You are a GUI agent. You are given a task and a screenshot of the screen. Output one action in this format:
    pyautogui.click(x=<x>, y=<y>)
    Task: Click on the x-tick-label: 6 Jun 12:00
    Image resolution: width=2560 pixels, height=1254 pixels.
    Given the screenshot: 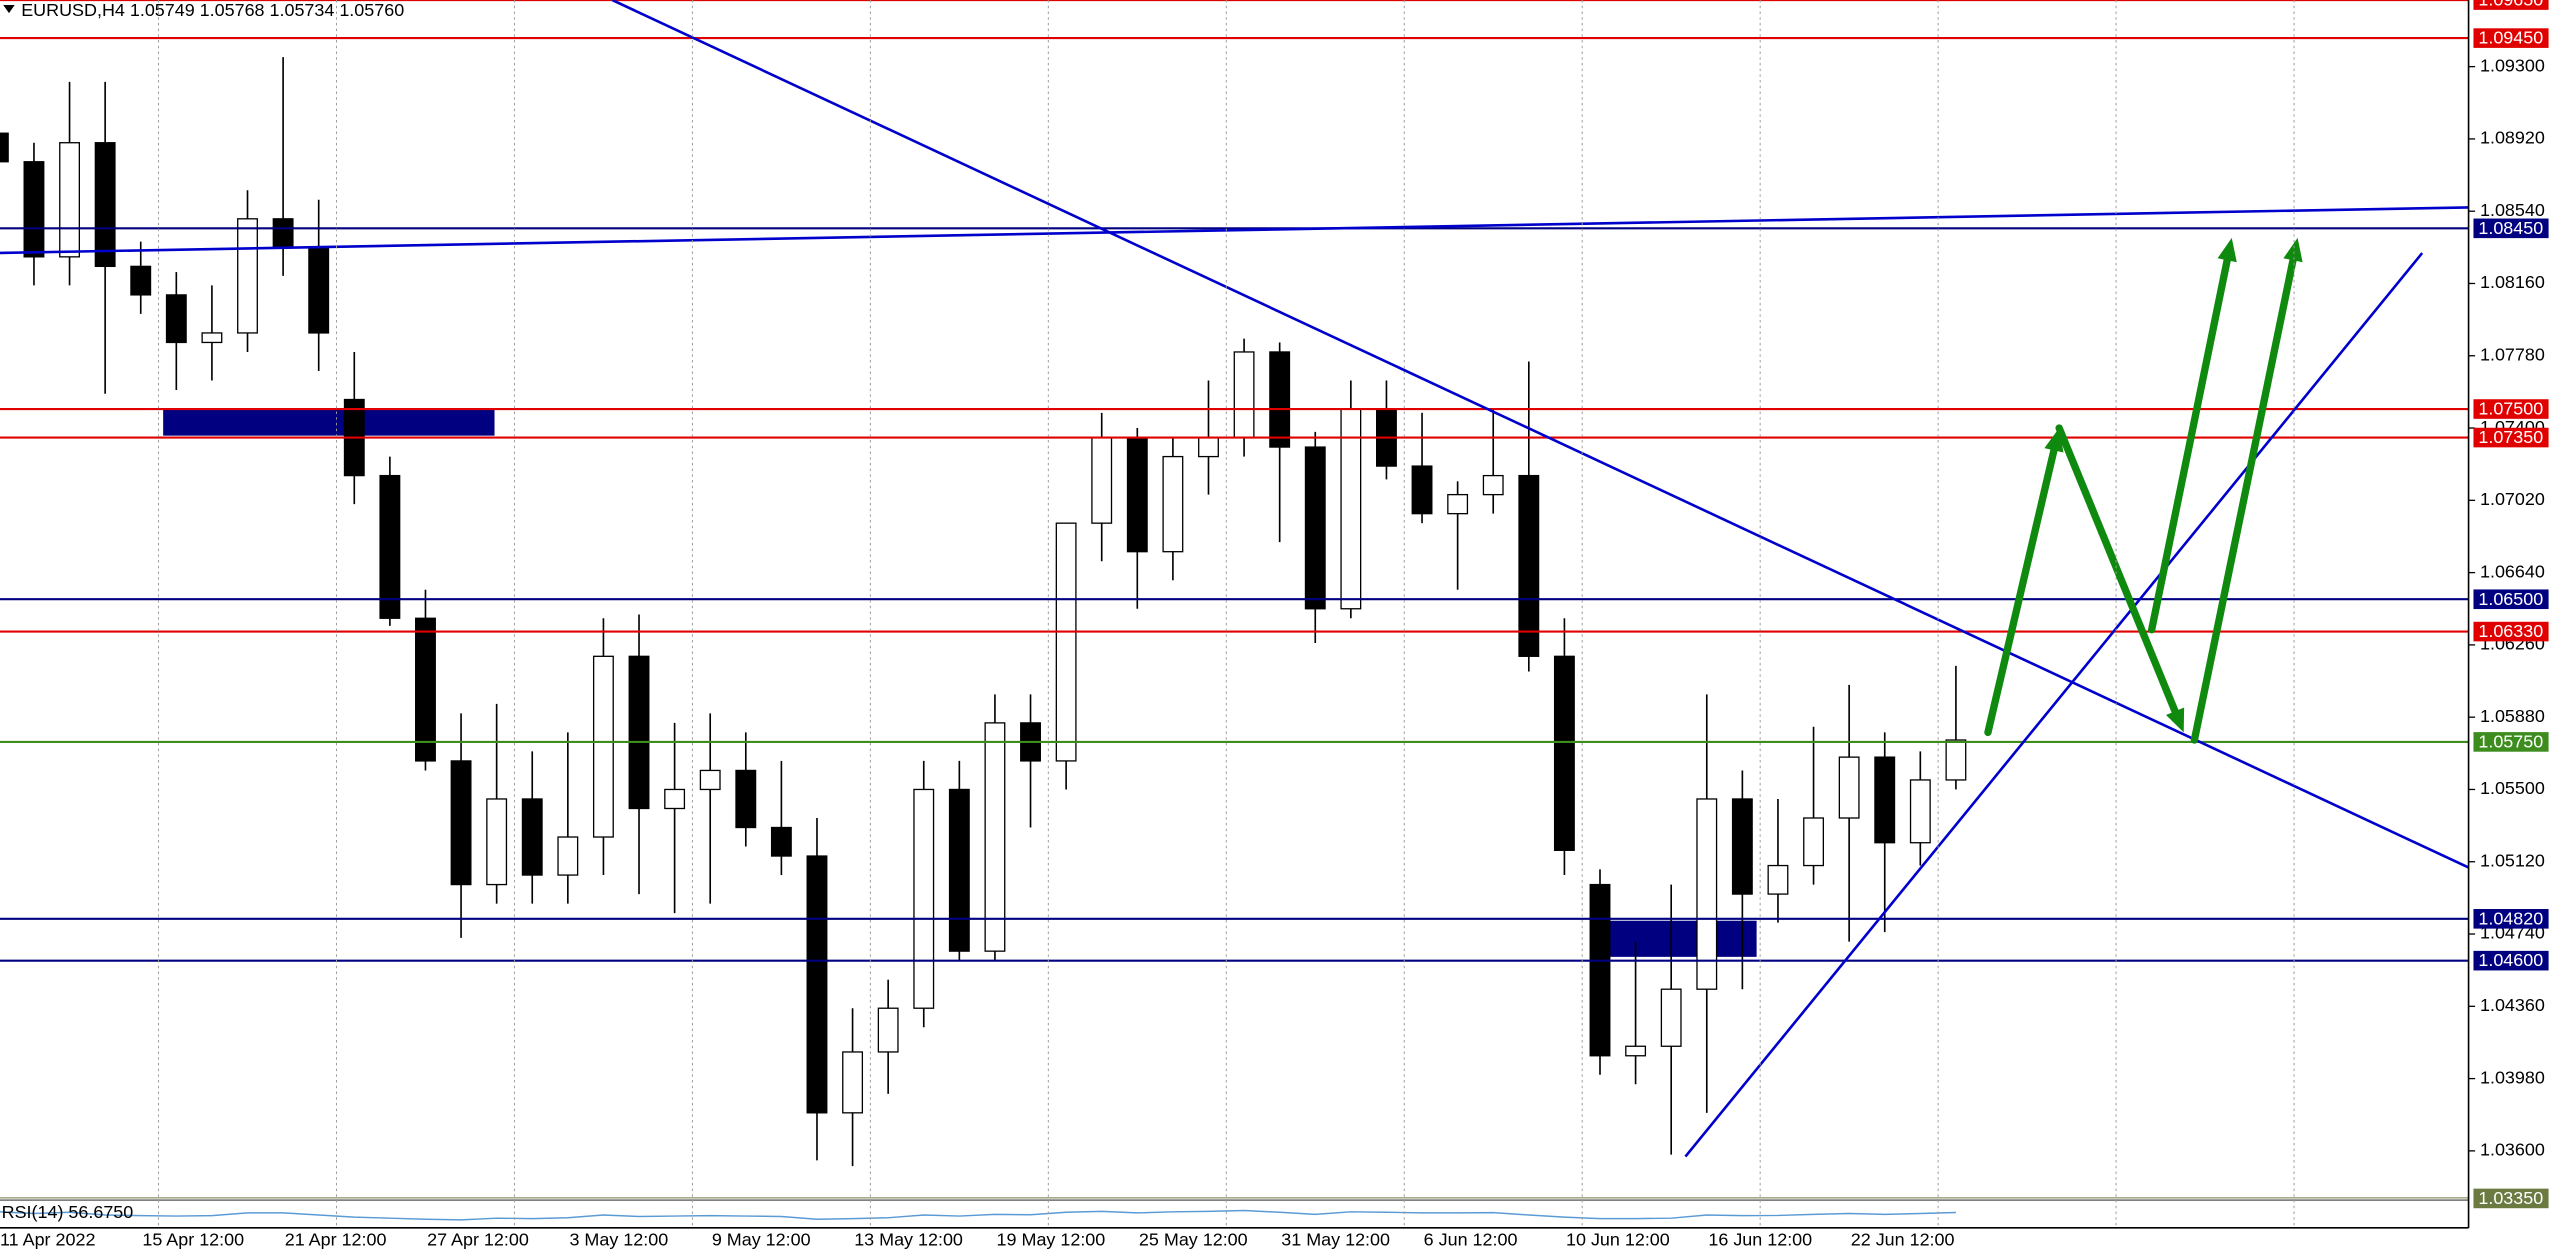 What is the action you would take?
    pyautogui.click(x=1471, y=1240)
    